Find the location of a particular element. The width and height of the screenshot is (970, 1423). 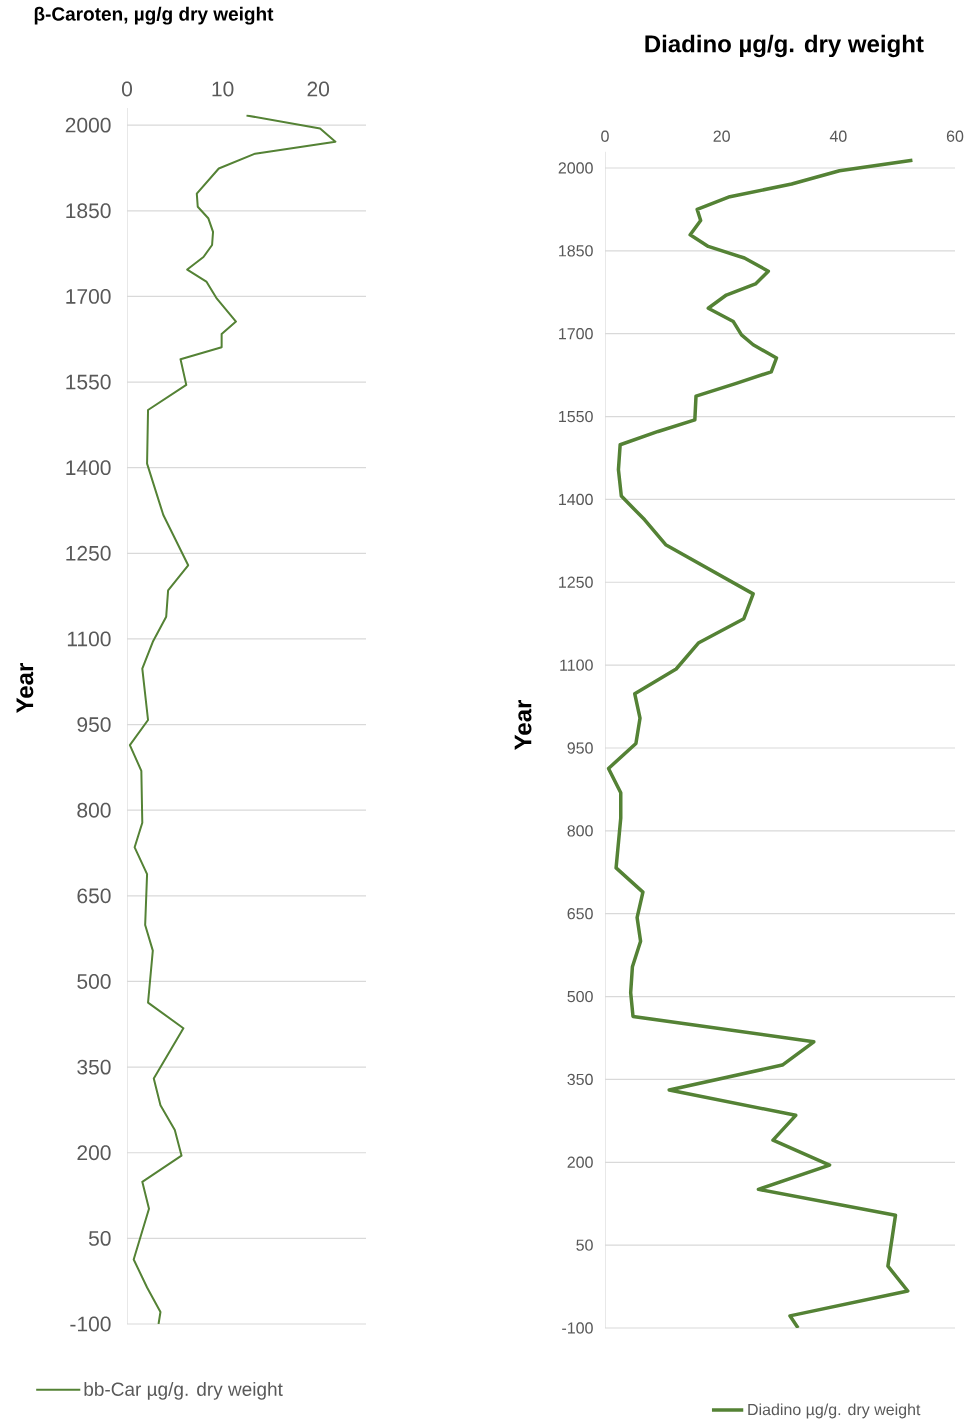

chart-title: Diadino µg/g. dry weight is located at coordinates (784, 46).